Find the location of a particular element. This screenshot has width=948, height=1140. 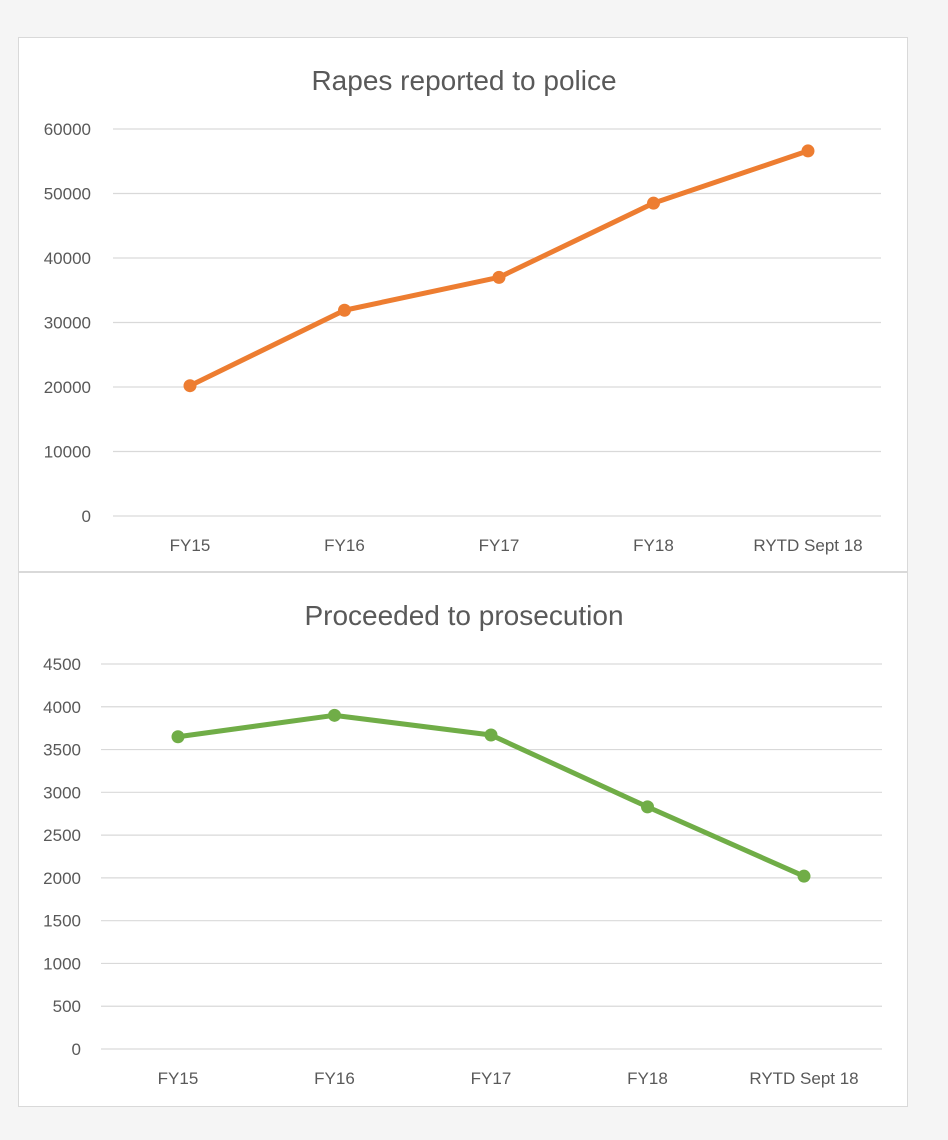

y-tick-label: 2000 is located at coordinates (62, 878).